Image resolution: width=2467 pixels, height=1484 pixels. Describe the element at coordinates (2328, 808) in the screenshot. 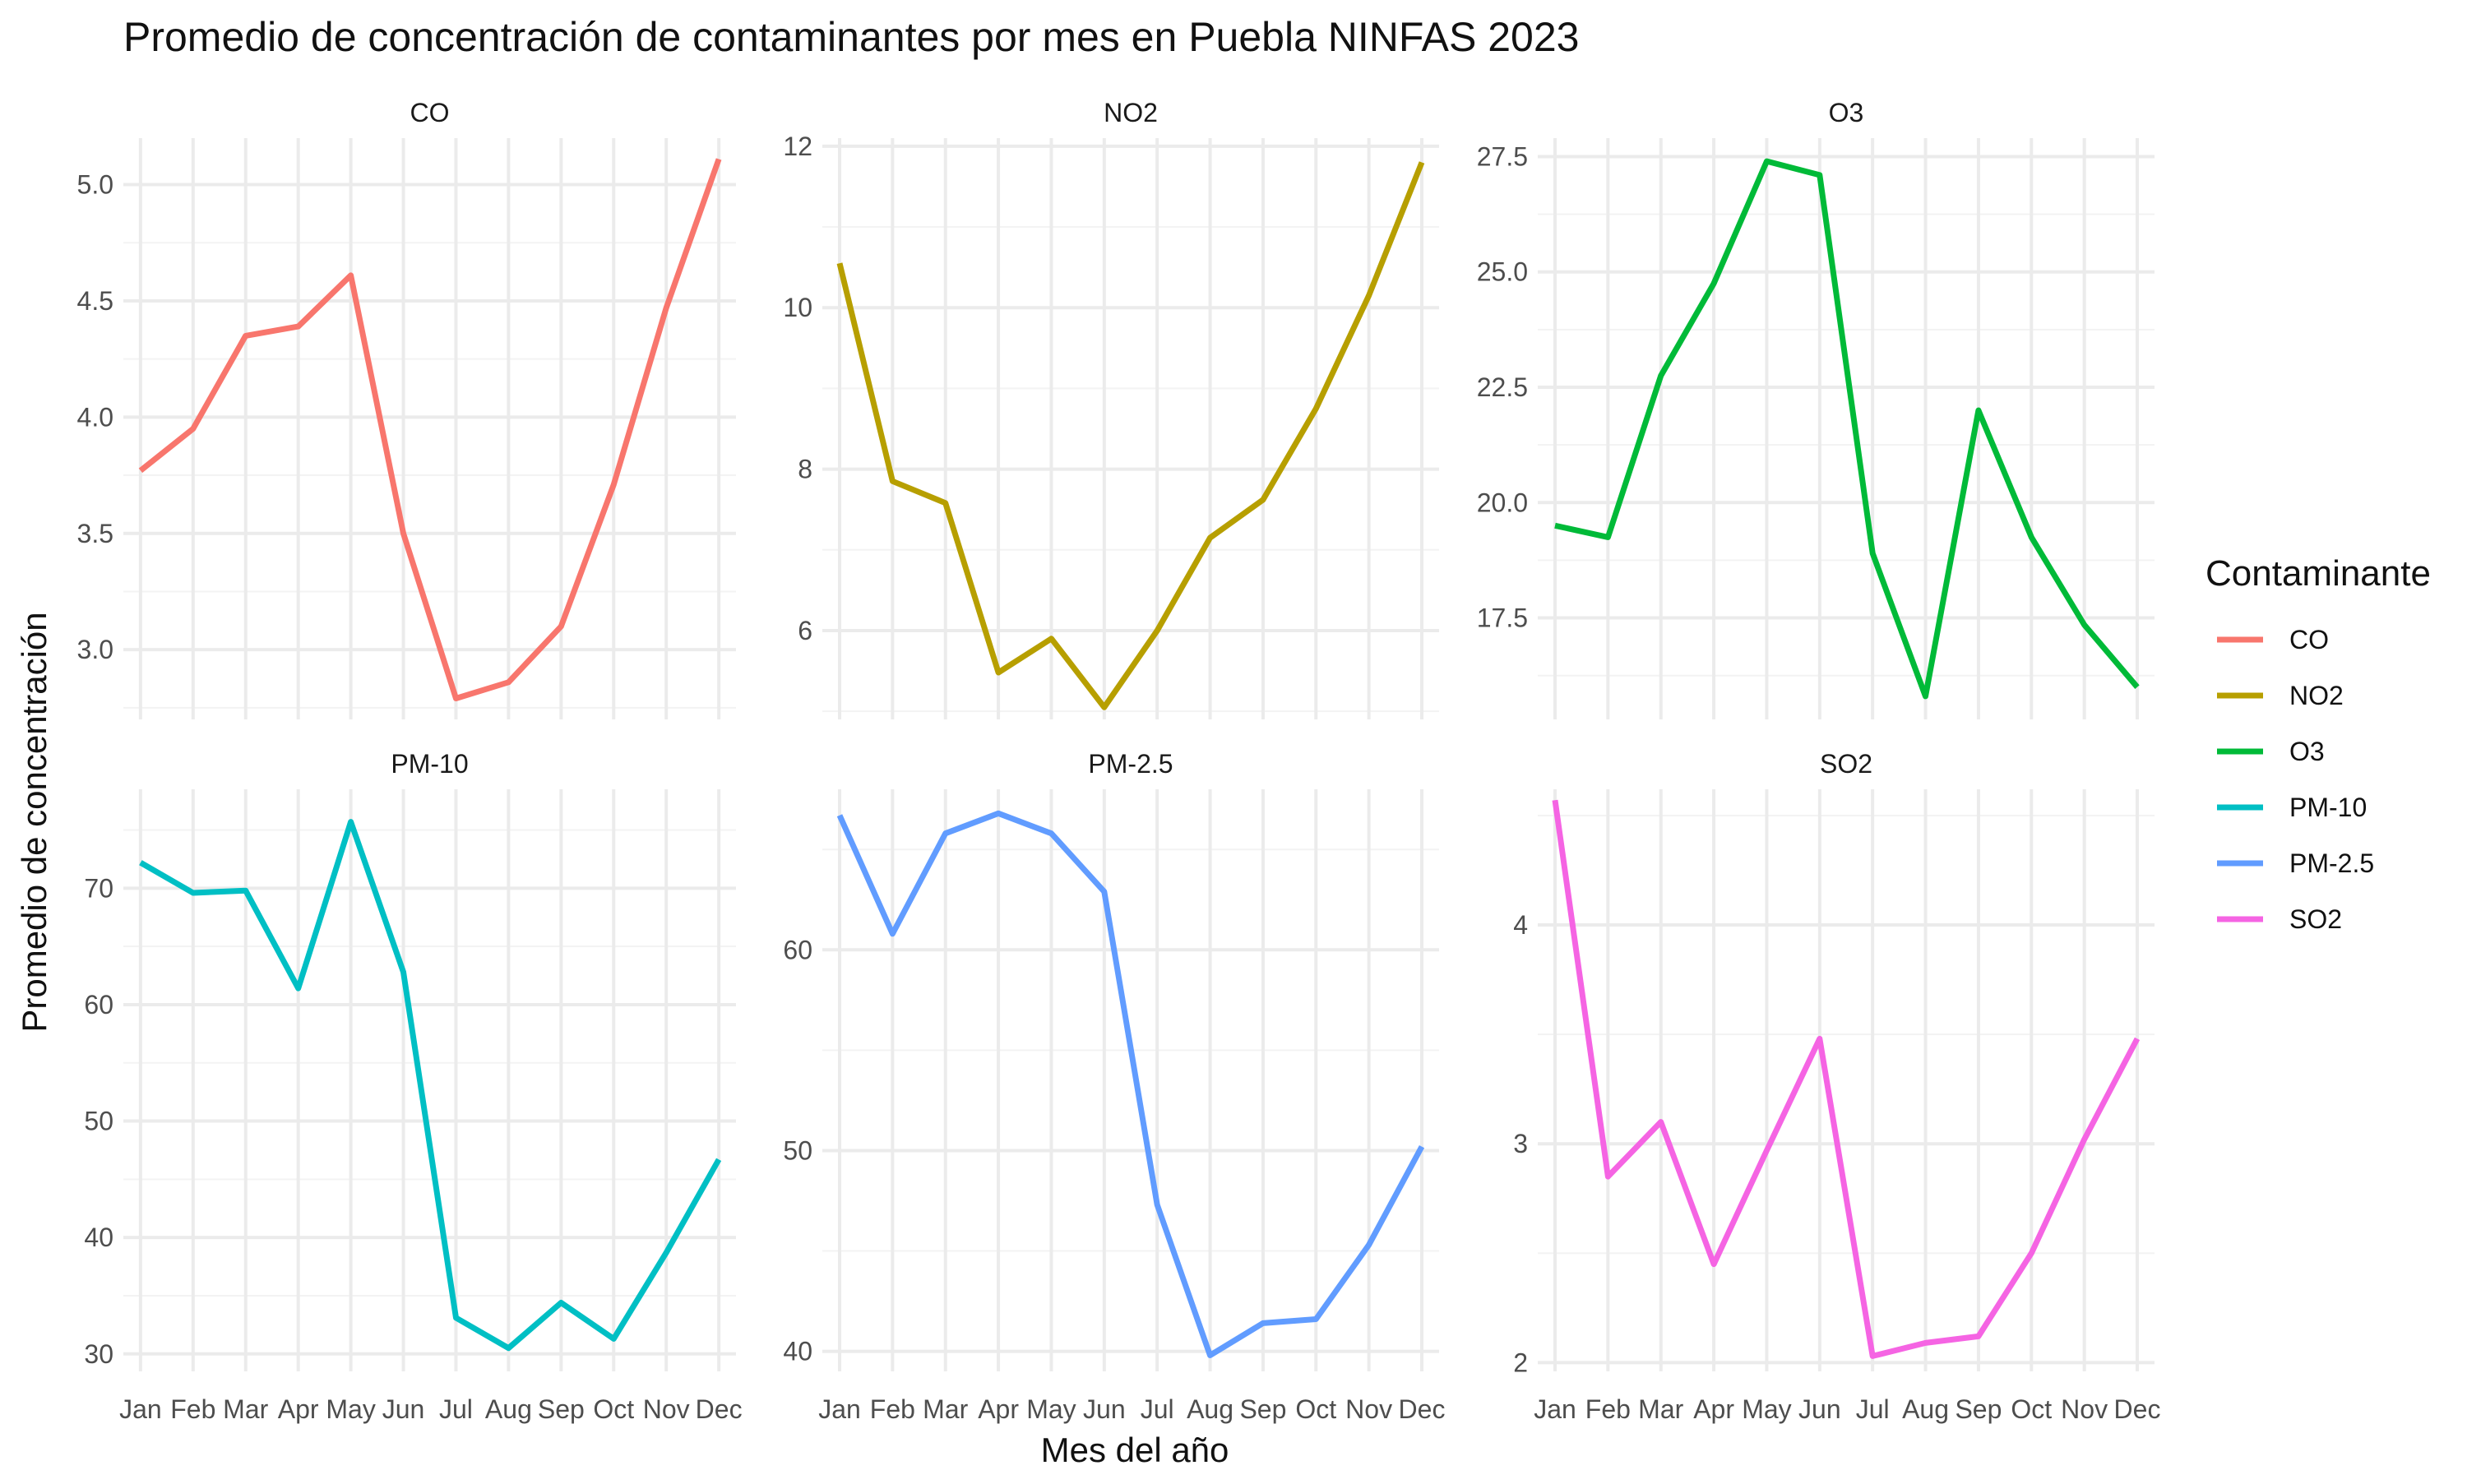

I see `legend-label: PM-10` at that location.